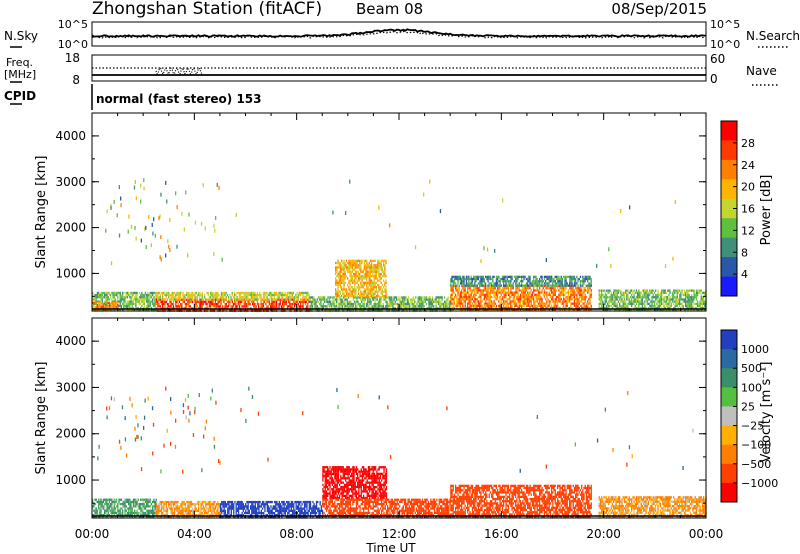 This screenshot has width=800, height=554. What do you see at coordinates (390, 223) in the screenshot?
I see `sparse-echoes` at bounding box center [390, 223].